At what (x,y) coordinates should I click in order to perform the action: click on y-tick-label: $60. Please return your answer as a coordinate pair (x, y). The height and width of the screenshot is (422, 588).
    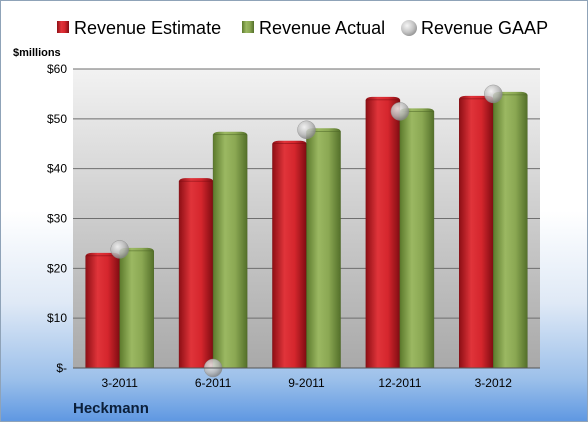
    Looking at the image, I should click on (57, 69).